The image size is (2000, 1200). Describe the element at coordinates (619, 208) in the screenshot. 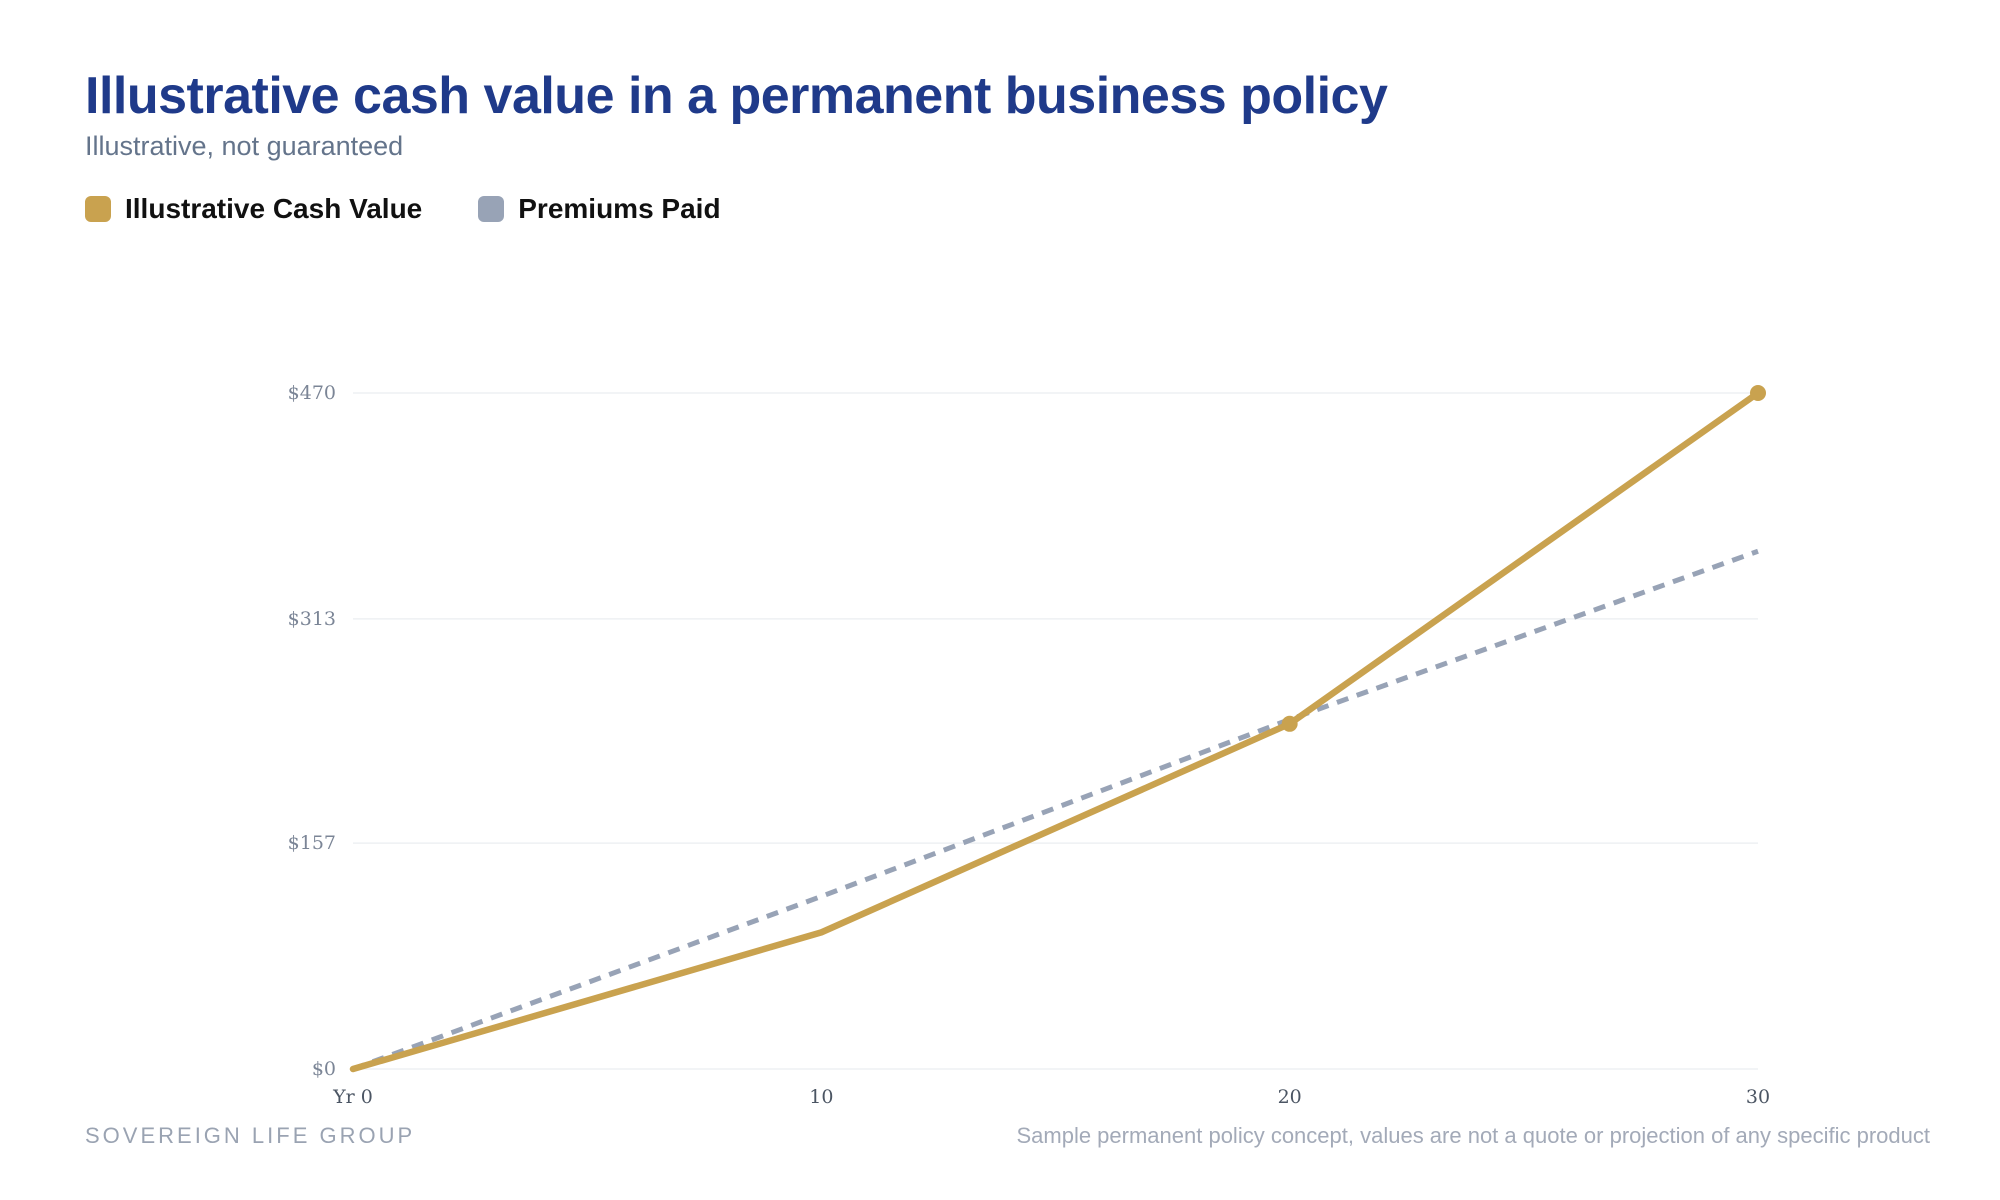

I see `legend-label-premiums-paid: Premiums Paid` at that location.